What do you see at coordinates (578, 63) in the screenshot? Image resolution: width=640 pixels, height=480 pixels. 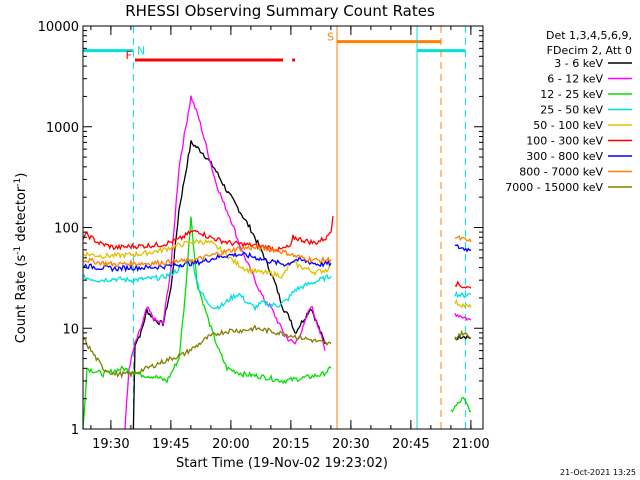 I see `legend-entry-label: 3 - 6 keV` at bounding box center [578, 63].